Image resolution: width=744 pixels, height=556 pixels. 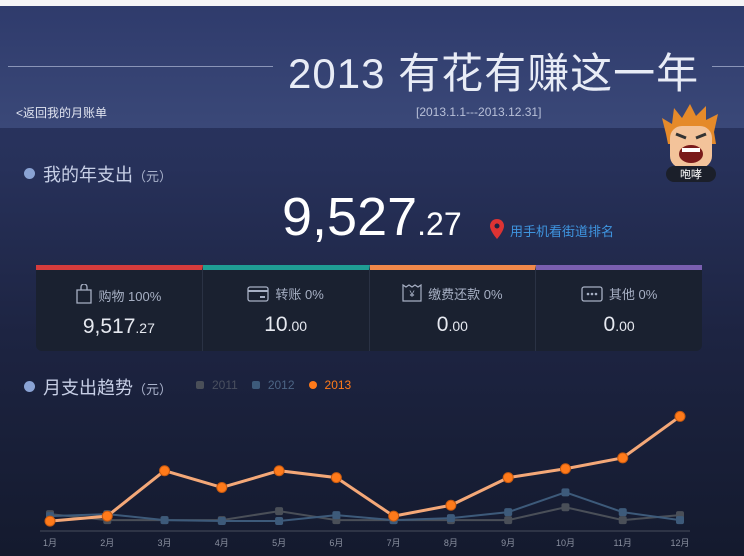 What do you see at coordinates (508, 543) in the screenshot?
I see `x-tick-label: 9月` at bounding box center [508, 543].